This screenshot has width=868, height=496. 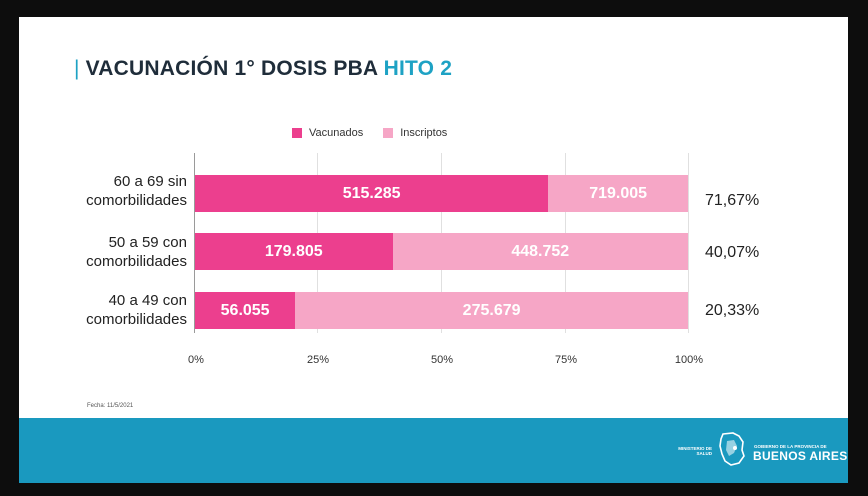 What do you see at coordinates (147, 300) in the screenshot?
I see `category-label-line: 40 a 49 con` at bounding box center [147, 300].